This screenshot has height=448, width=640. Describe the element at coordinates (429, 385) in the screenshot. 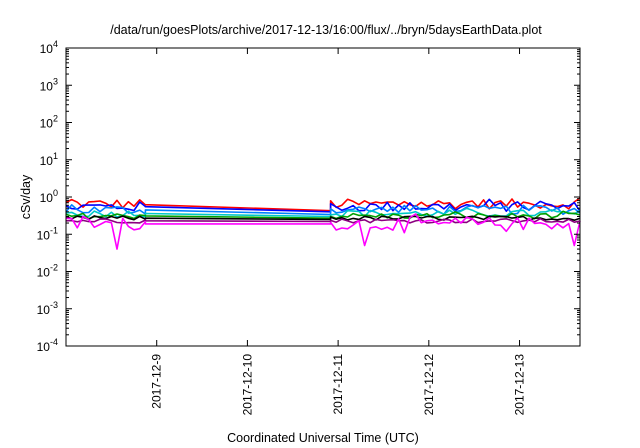

I see `x-tick-label: 2017-12-12` at that location.